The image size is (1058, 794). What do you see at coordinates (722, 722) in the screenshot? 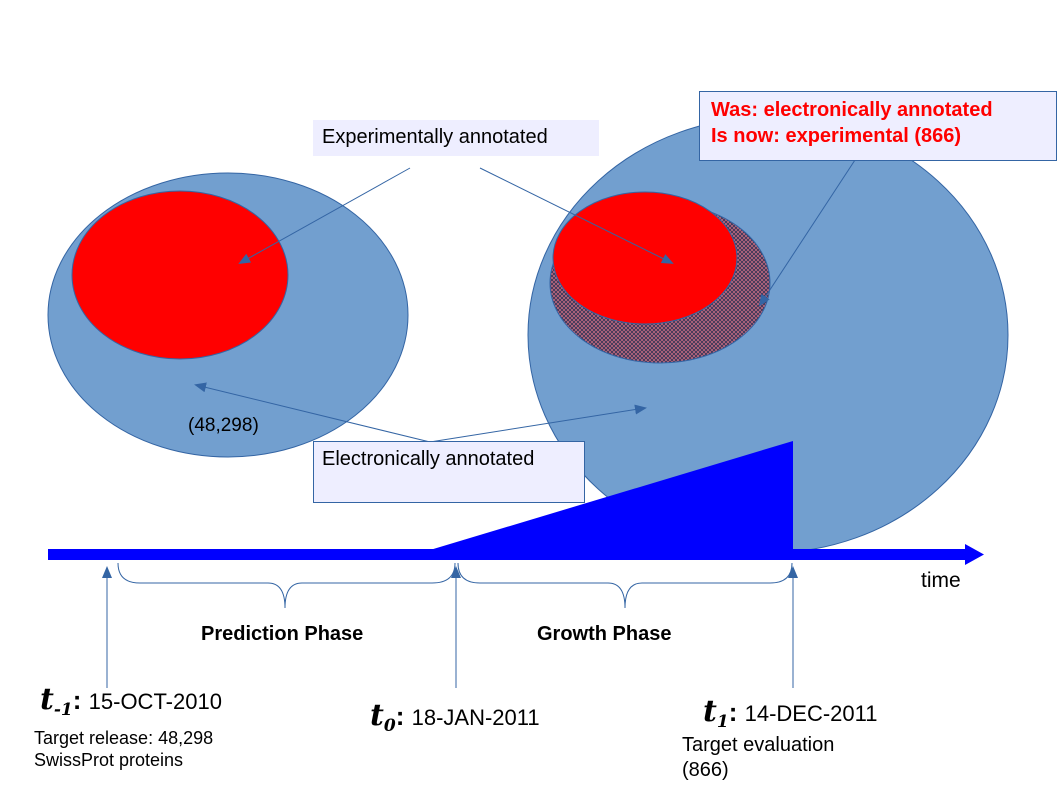
I see `t1-subscript: 1` at bounding box center [722, 722].